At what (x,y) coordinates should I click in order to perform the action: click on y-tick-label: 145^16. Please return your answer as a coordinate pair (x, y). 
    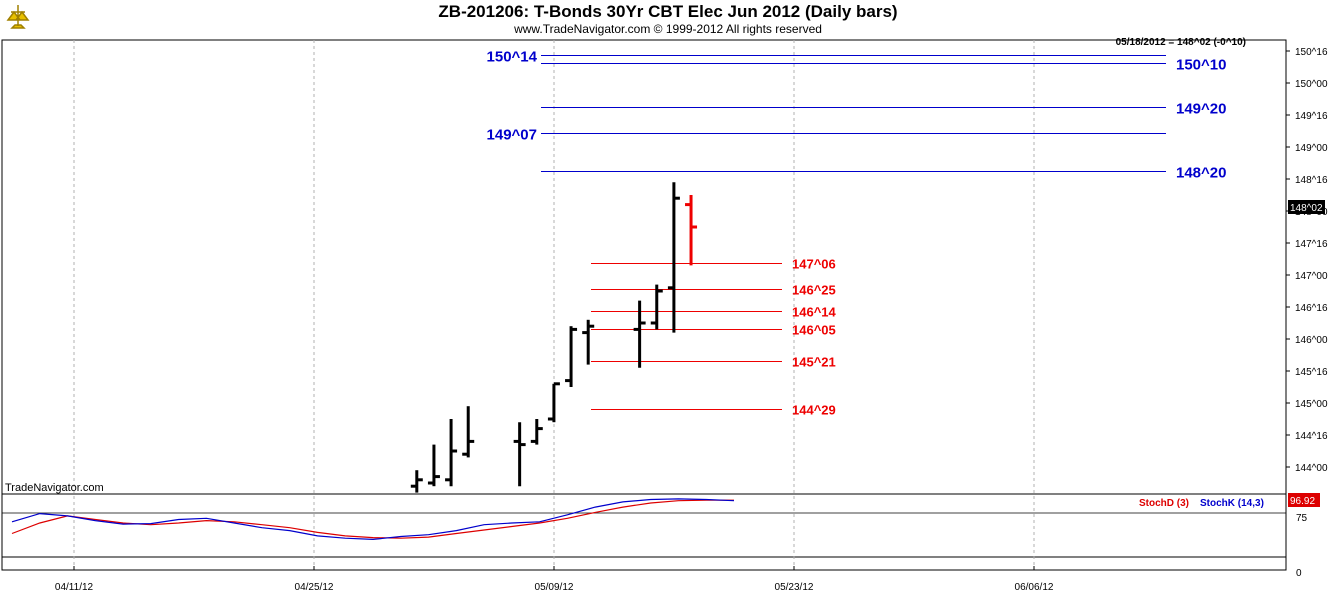
    Looking at the image, I should click on (1311, 372).